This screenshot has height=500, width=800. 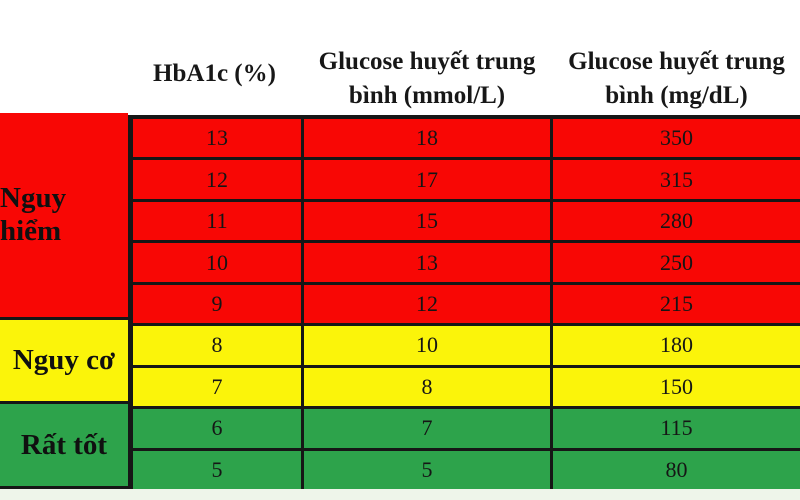 I want to click on category-column: Nguy hiểm Nguy cơ Rất tốt, so click(x=64, y=301).